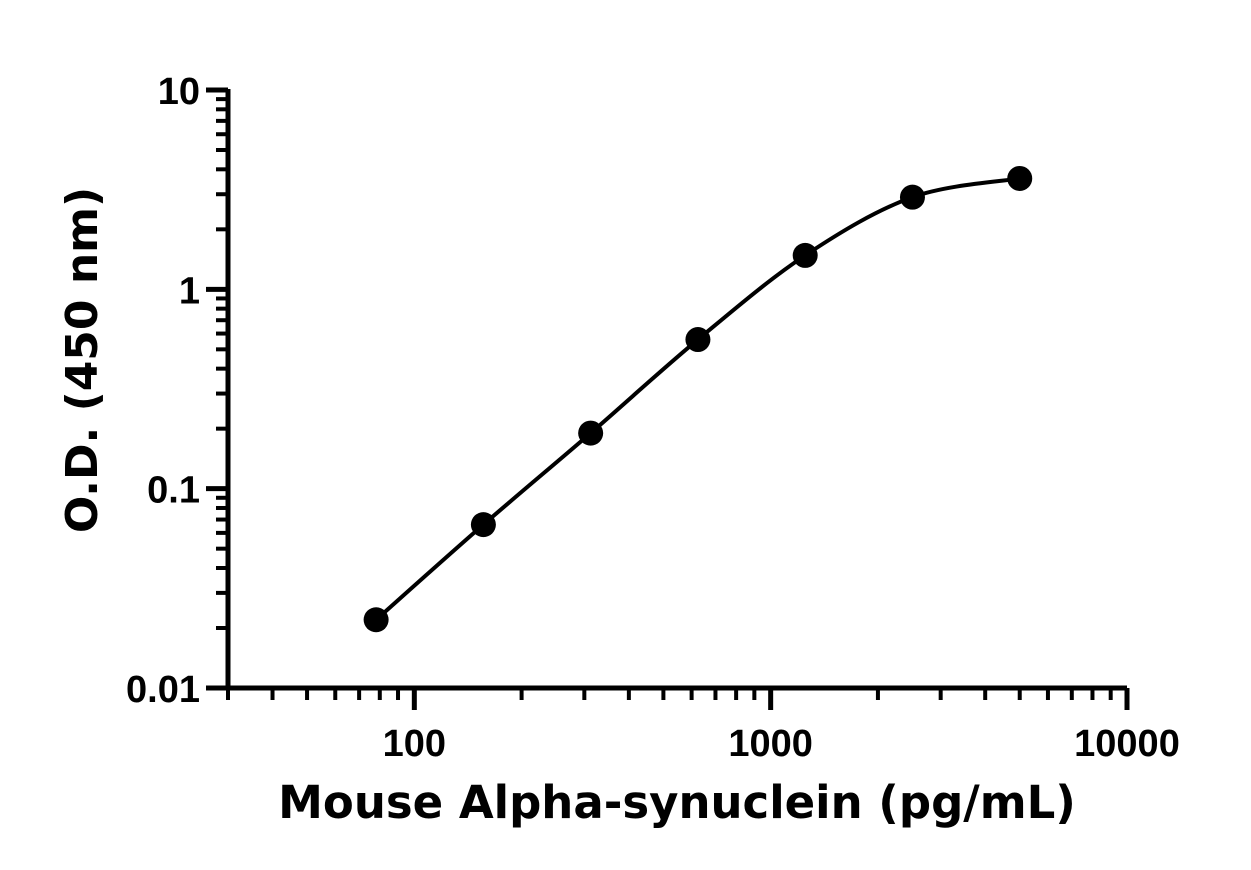  Describe the element at coordinates (82, 360) in the screenshot. I see `y-axis-title: O.D. (450 nm)` at that location.